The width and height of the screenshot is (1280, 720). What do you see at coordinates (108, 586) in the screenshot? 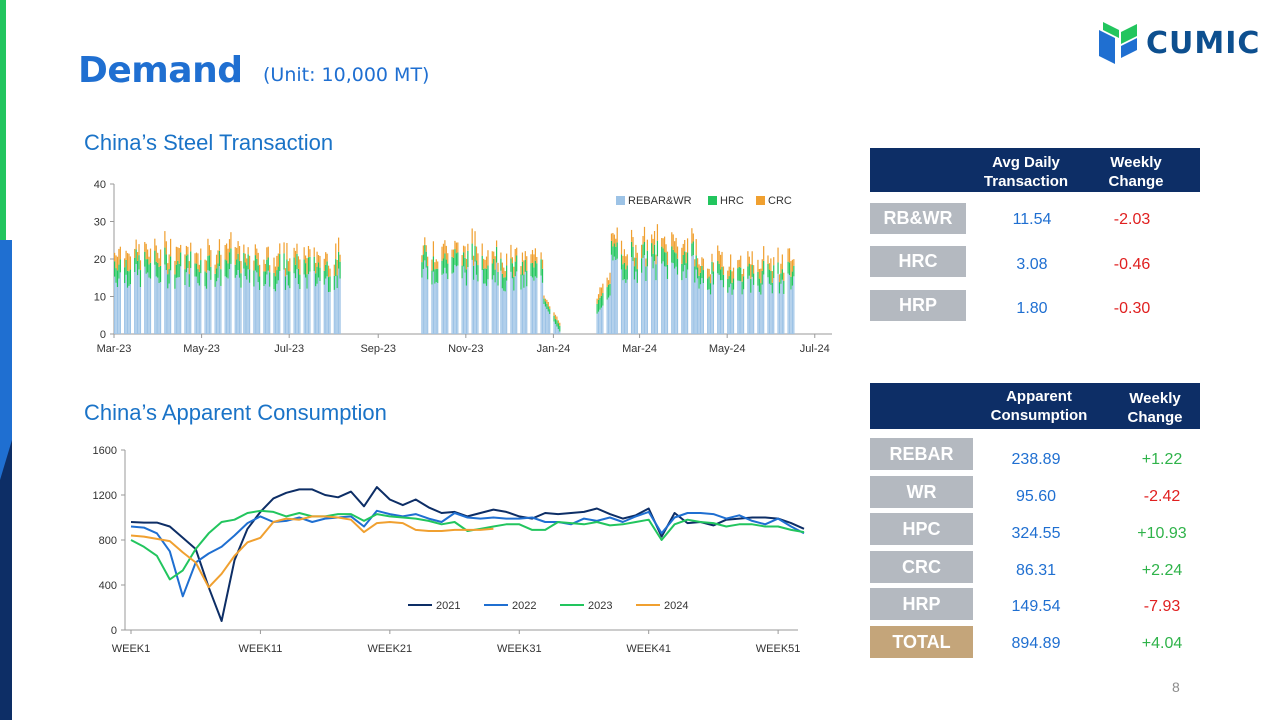
I see `y-tick-label: 400` at bounding box center [108, 586].